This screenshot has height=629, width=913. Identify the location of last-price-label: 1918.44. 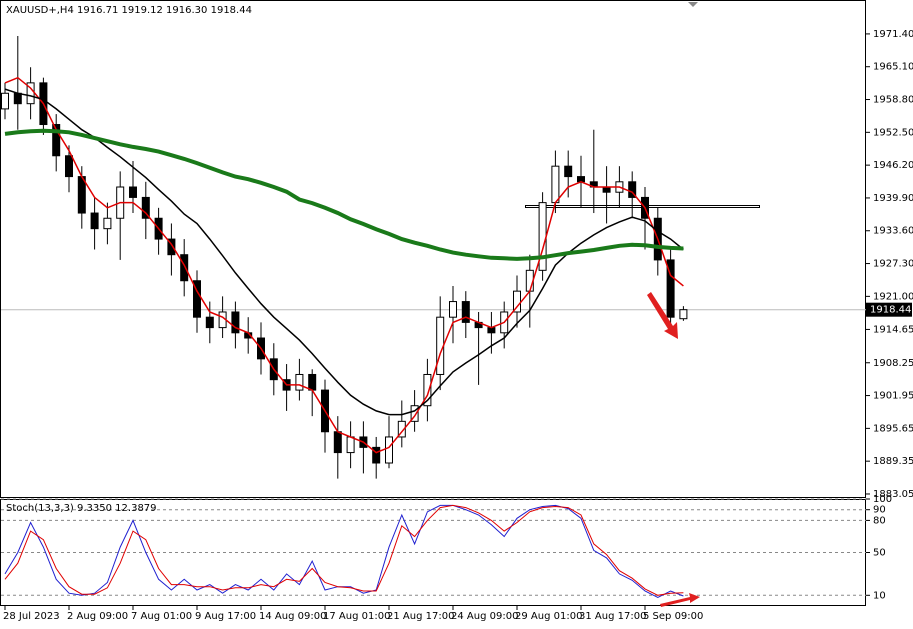
(890, 310).